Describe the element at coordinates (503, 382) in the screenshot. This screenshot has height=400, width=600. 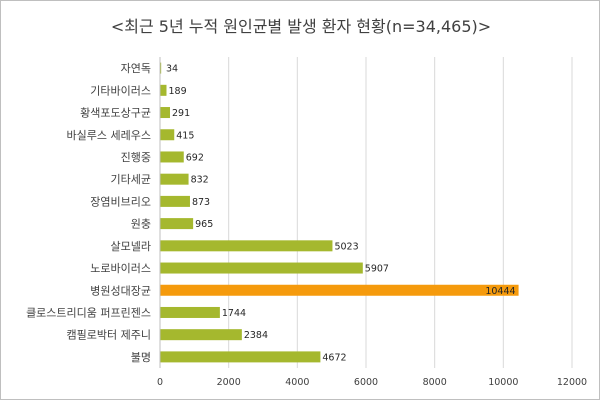
I see `x-tick-label: 10000` at that location.